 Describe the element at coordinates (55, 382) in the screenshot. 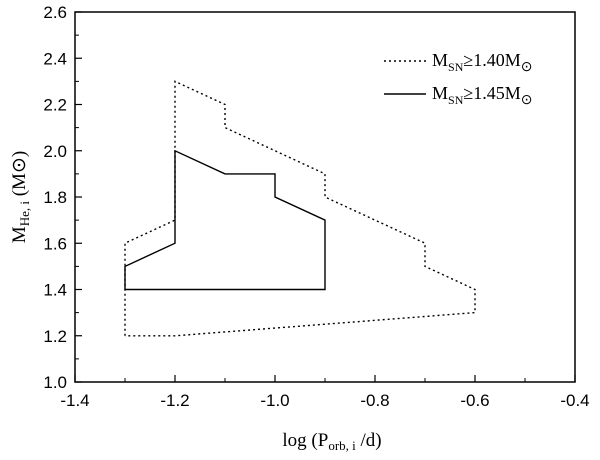

I see `y-tick-label: 1.0` at that location.